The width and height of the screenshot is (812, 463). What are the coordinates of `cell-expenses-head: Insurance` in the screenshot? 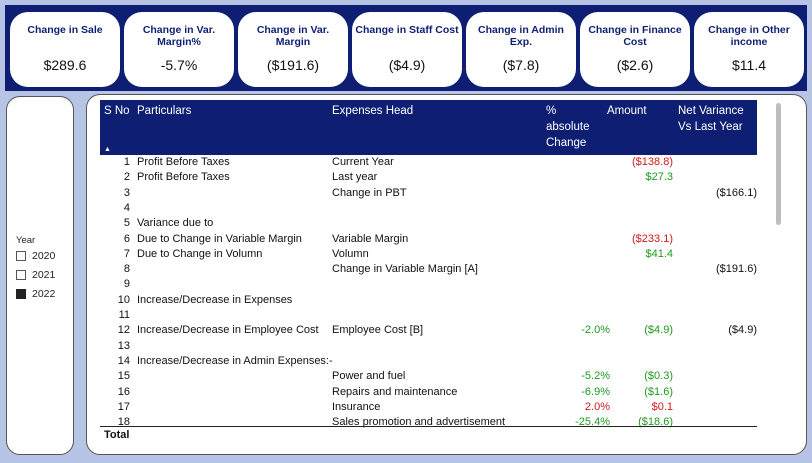 It's located at (356, 406).